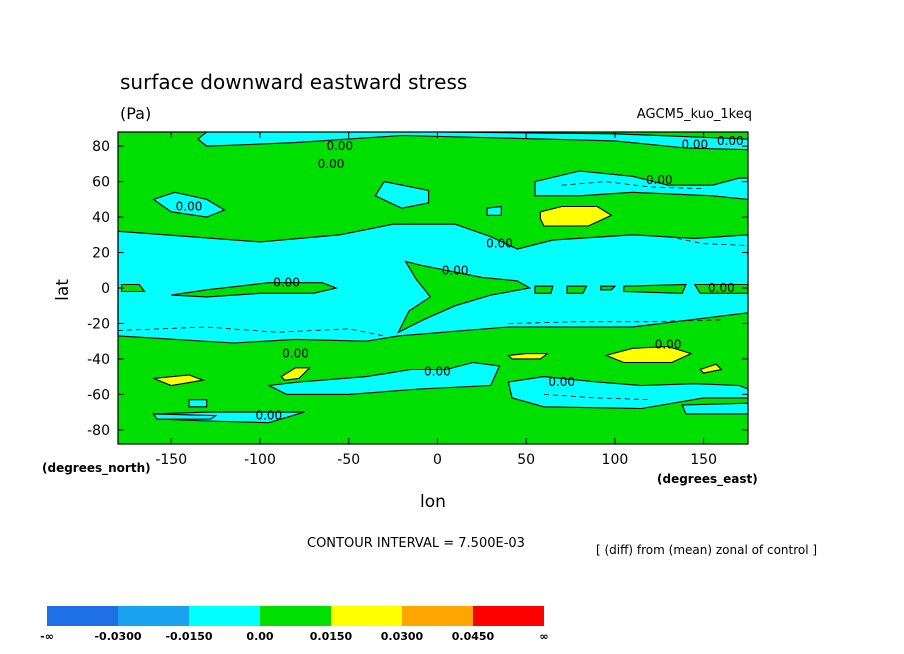 The height and width of the screenshot is (654, 904). I want to click on colorbar-label: 0.0450, so click(473, 636).